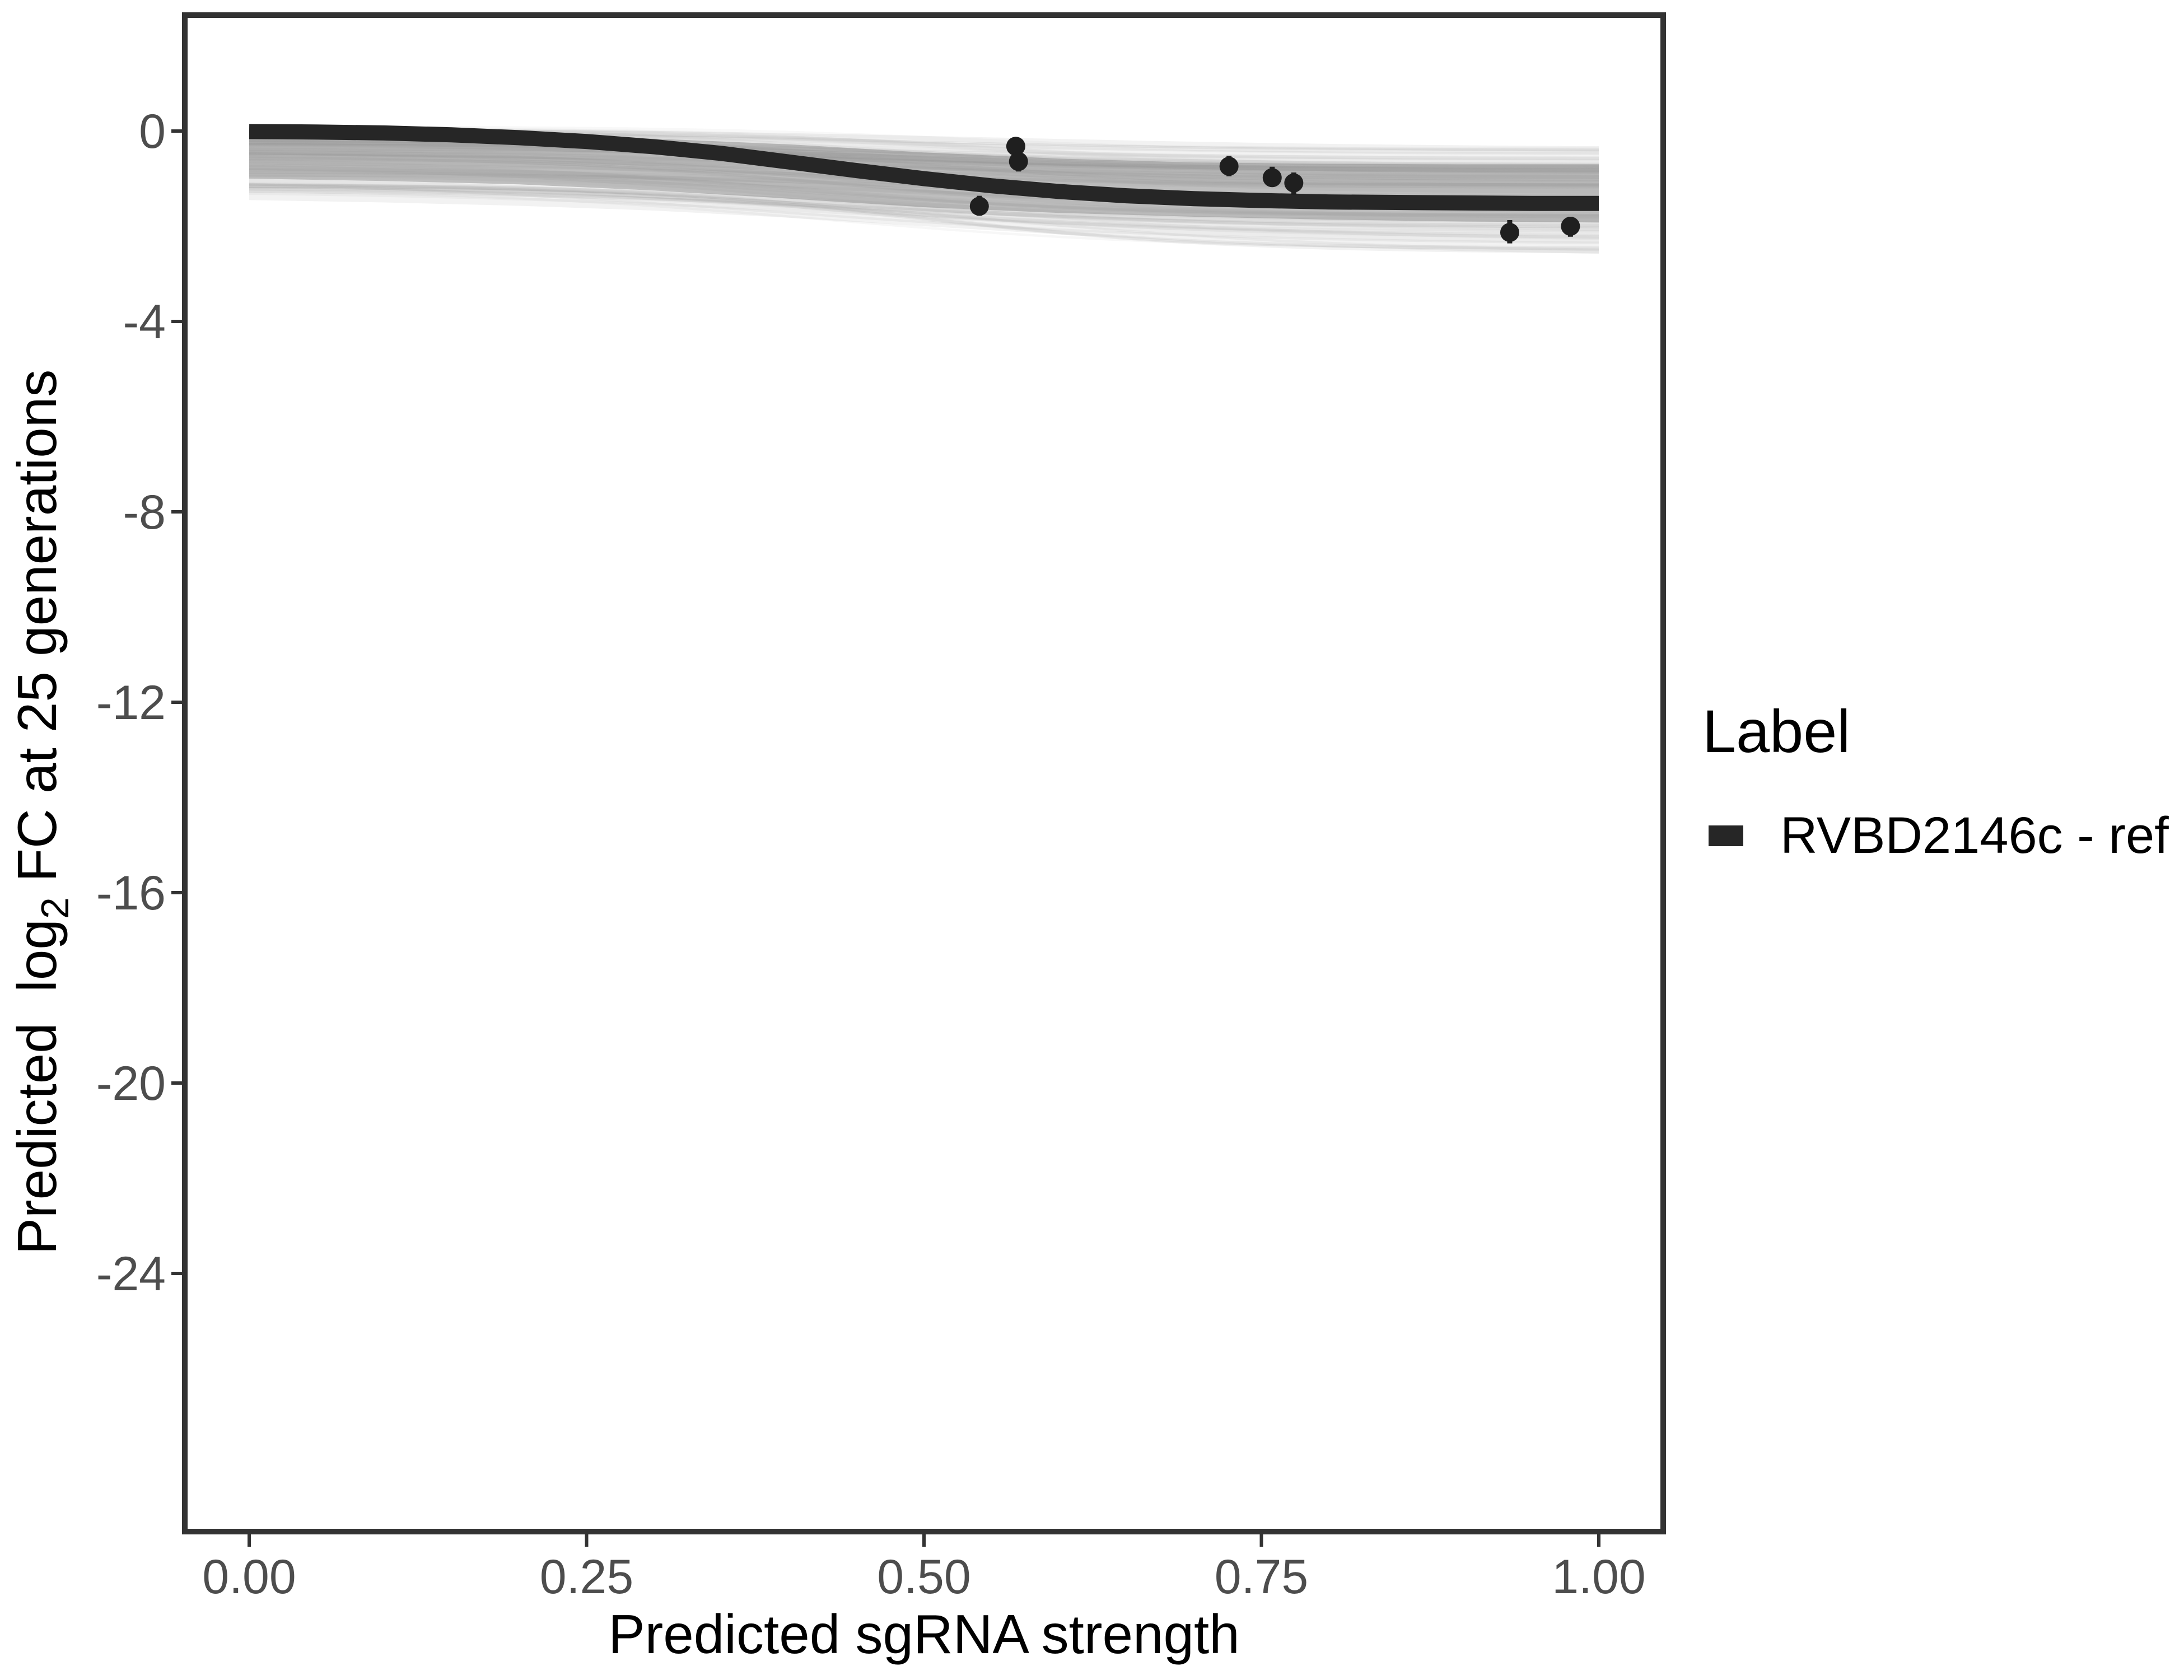 The width and height of the screenshot is (2184, 1680). I want to click on legend-item: RVBD2146c - ref, so click(1936, 836).